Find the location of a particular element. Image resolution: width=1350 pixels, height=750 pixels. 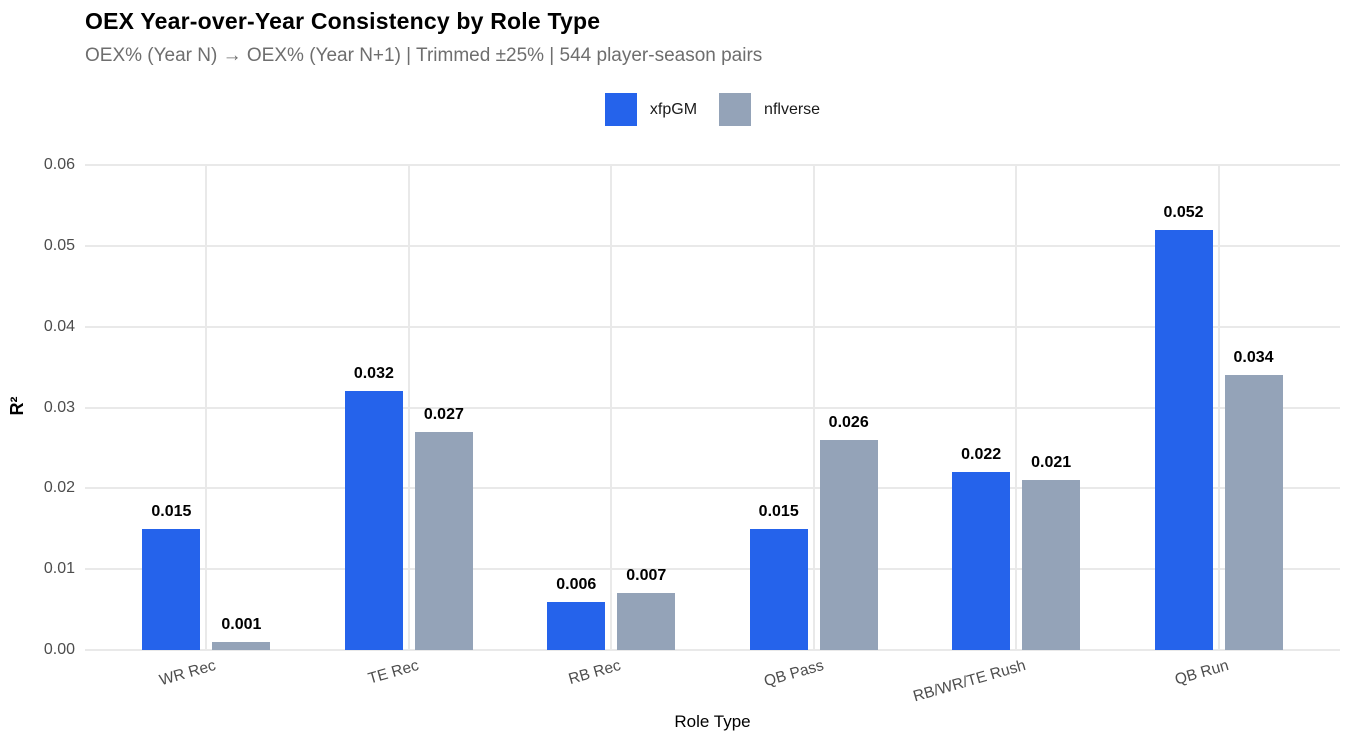

bar-value-label: 0.006 is located at coordinates (576, 584).